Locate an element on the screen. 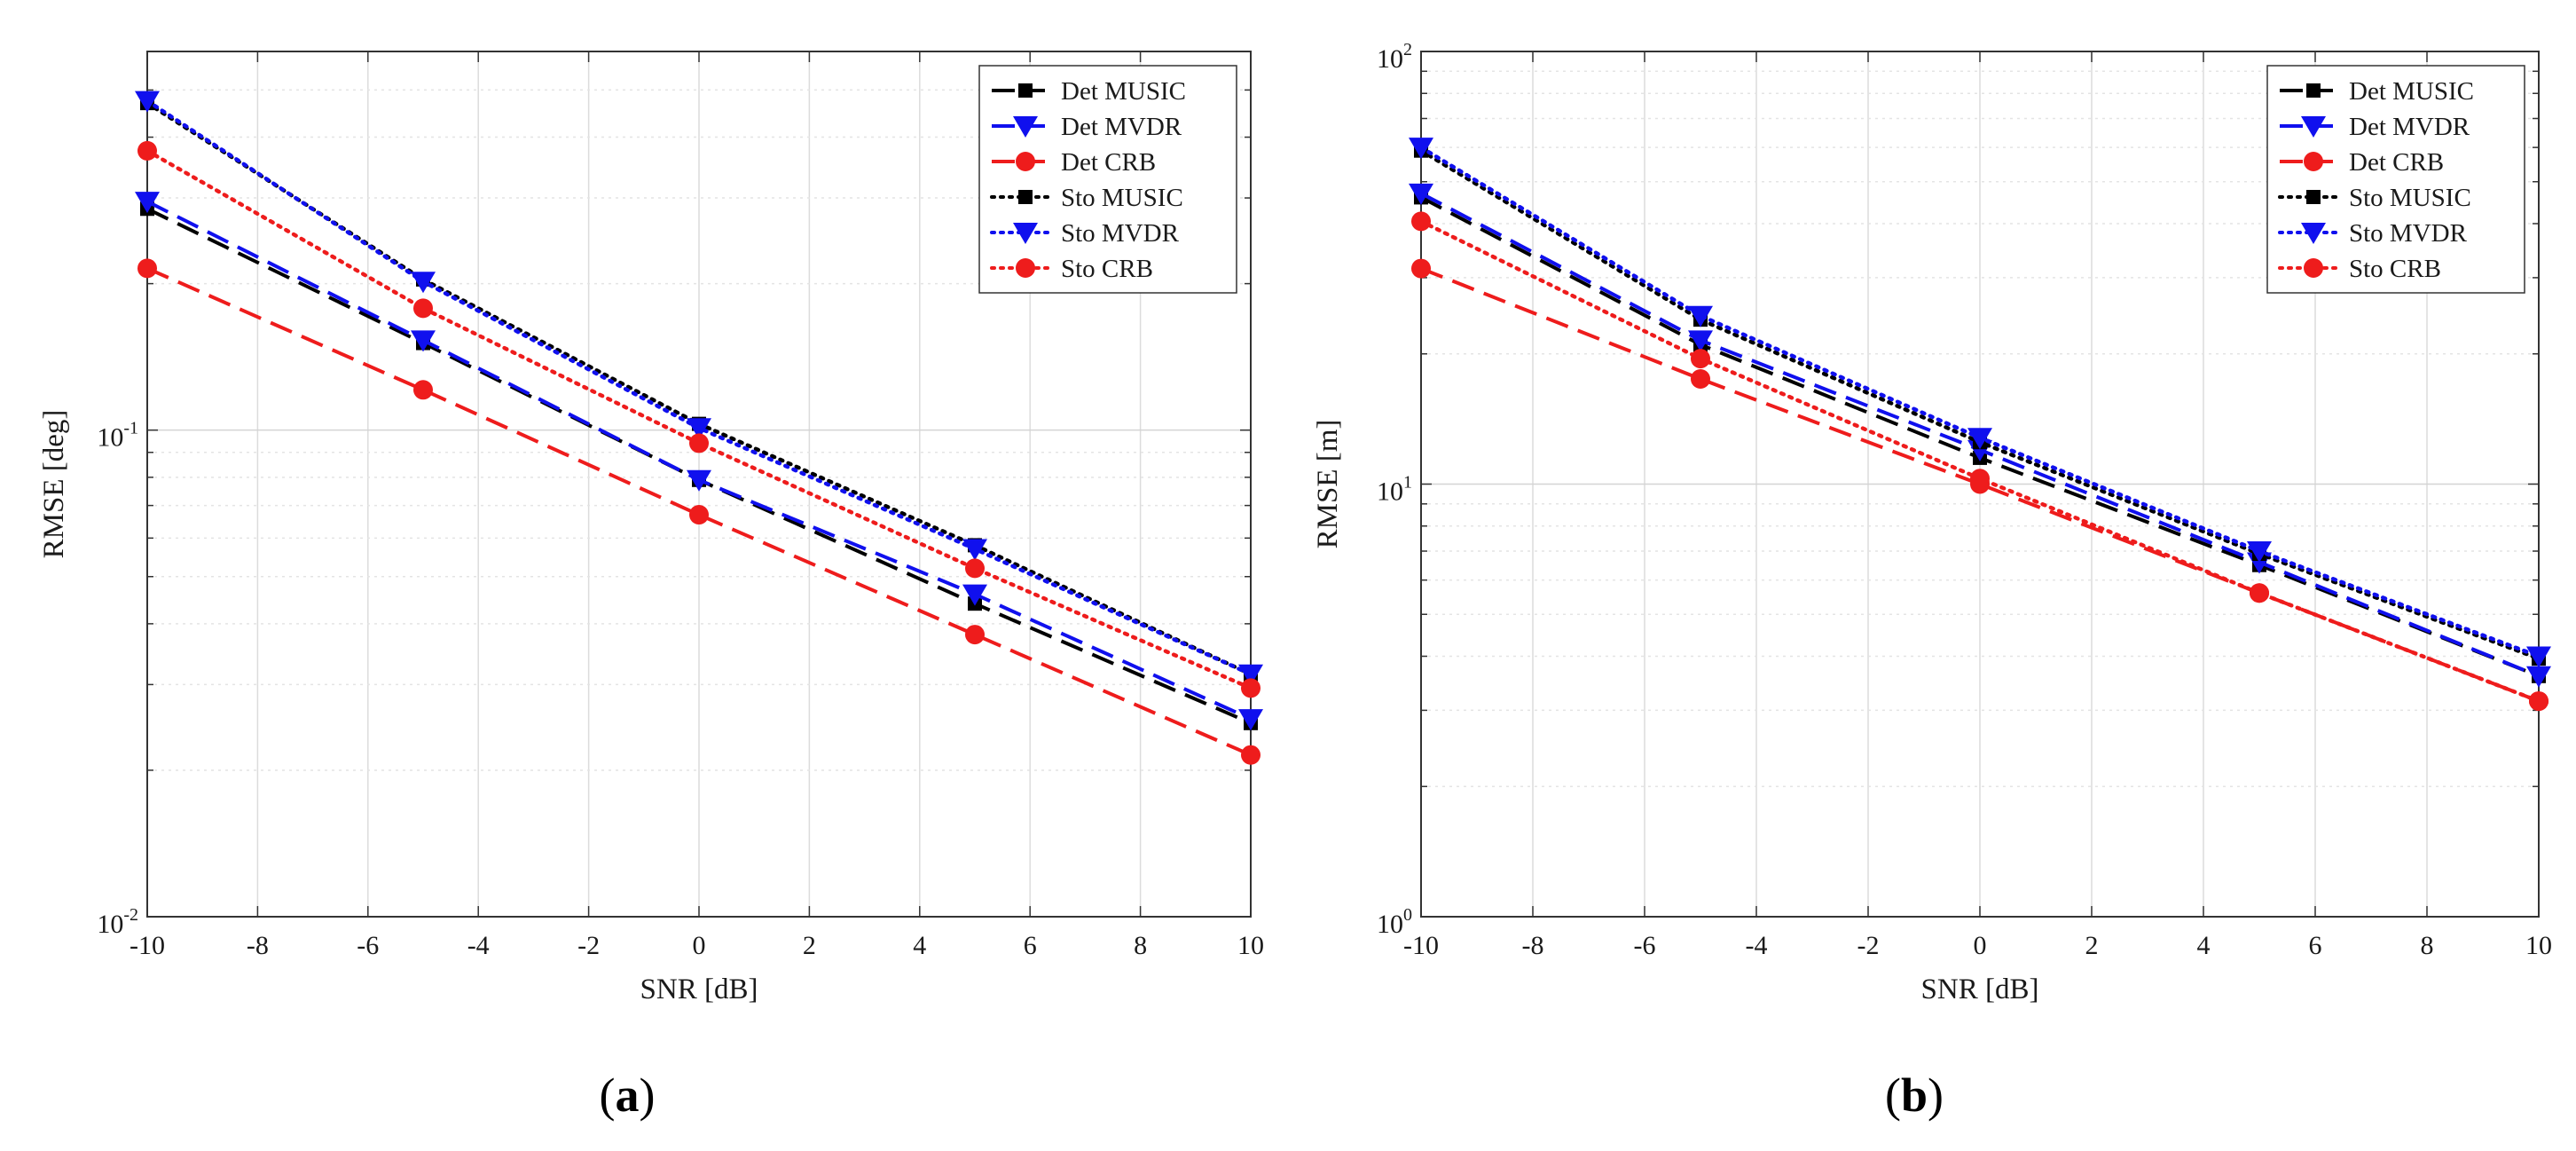 The height and width of the screenshot is (1151, 2576). panel-a-xtick-label: 10 is located at coordinates (1250, 945).